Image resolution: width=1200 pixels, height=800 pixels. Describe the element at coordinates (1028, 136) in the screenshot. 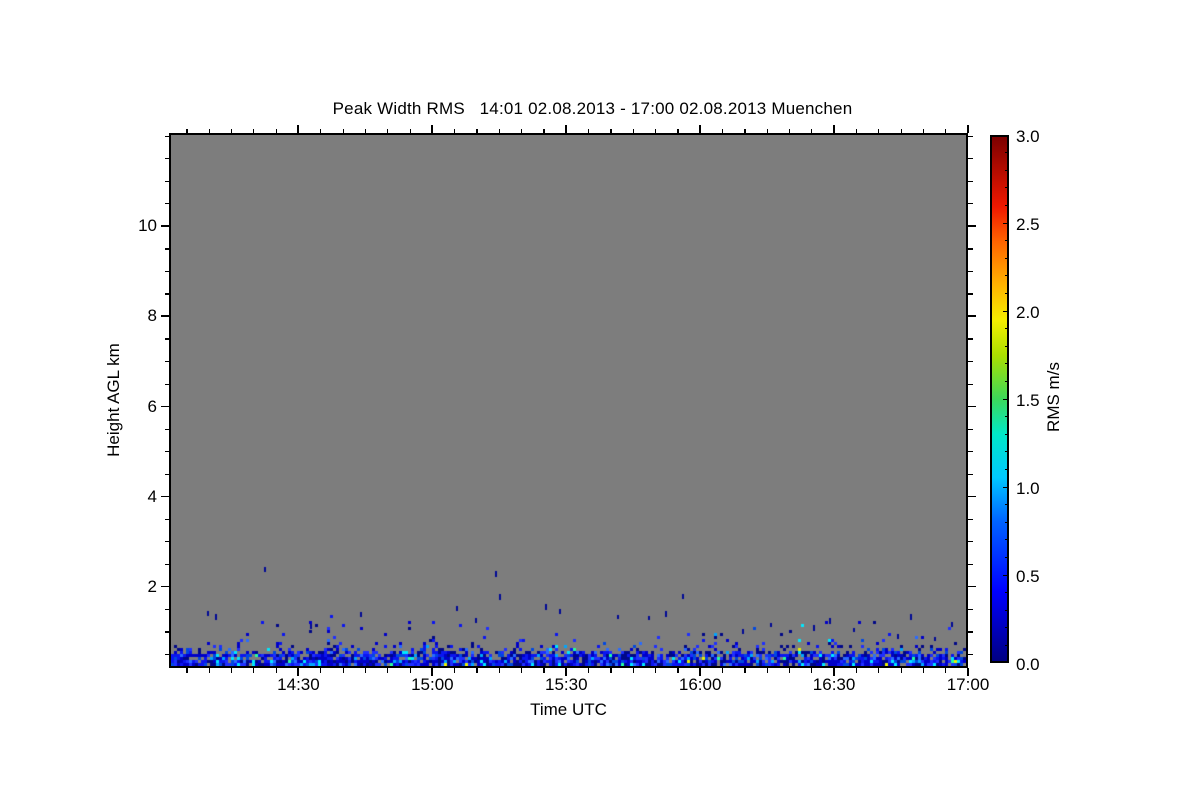

I see `colorbar-tick-label: 3.0` at that location.